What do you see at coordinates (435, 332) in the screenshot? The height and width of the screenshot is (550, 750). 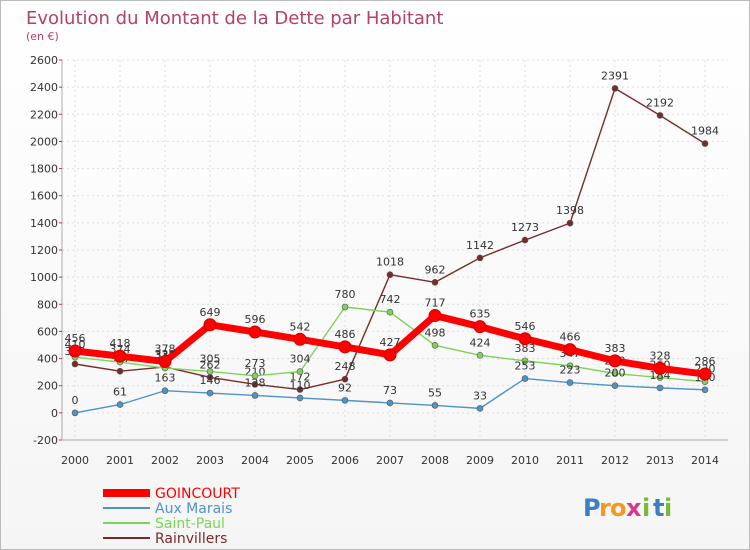 I see `data-label: 498` at bounding box center [435, 332].